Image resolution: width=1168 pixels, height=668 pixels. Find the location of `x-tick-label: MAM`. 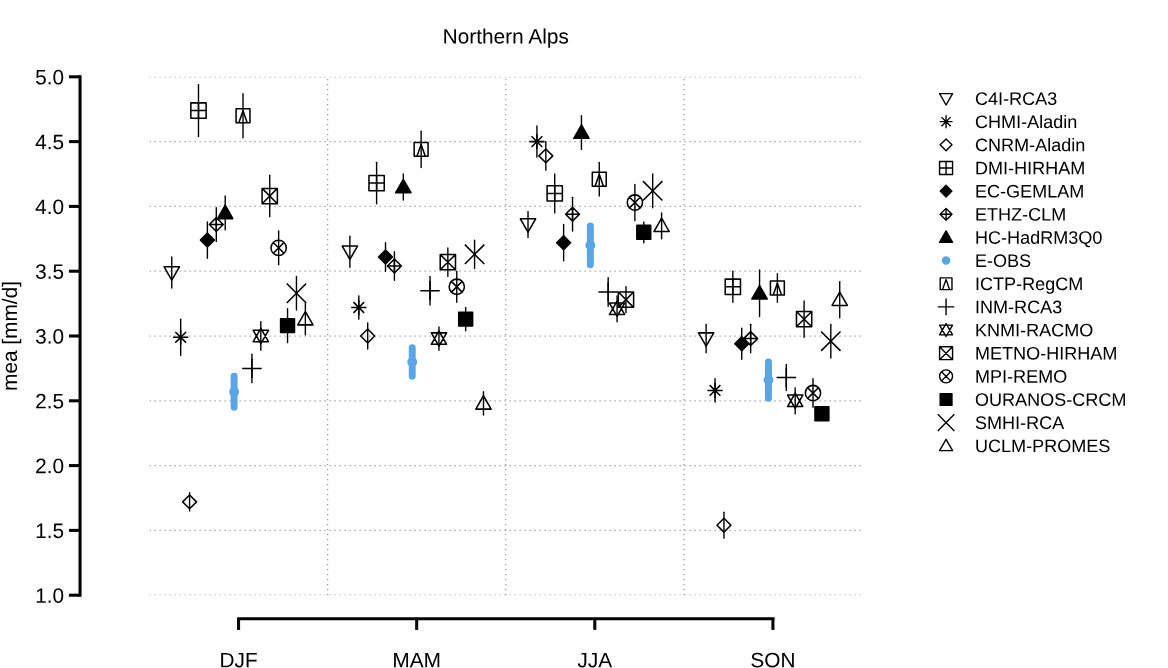

x-tick-label: MAM is located at coordinates (417, 660).